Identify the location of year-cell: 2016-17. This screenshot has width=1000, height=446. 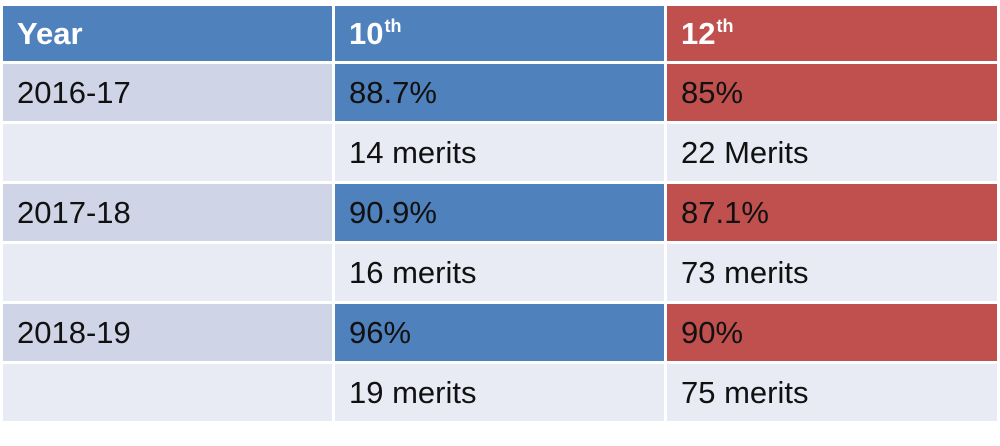
(167, 92).